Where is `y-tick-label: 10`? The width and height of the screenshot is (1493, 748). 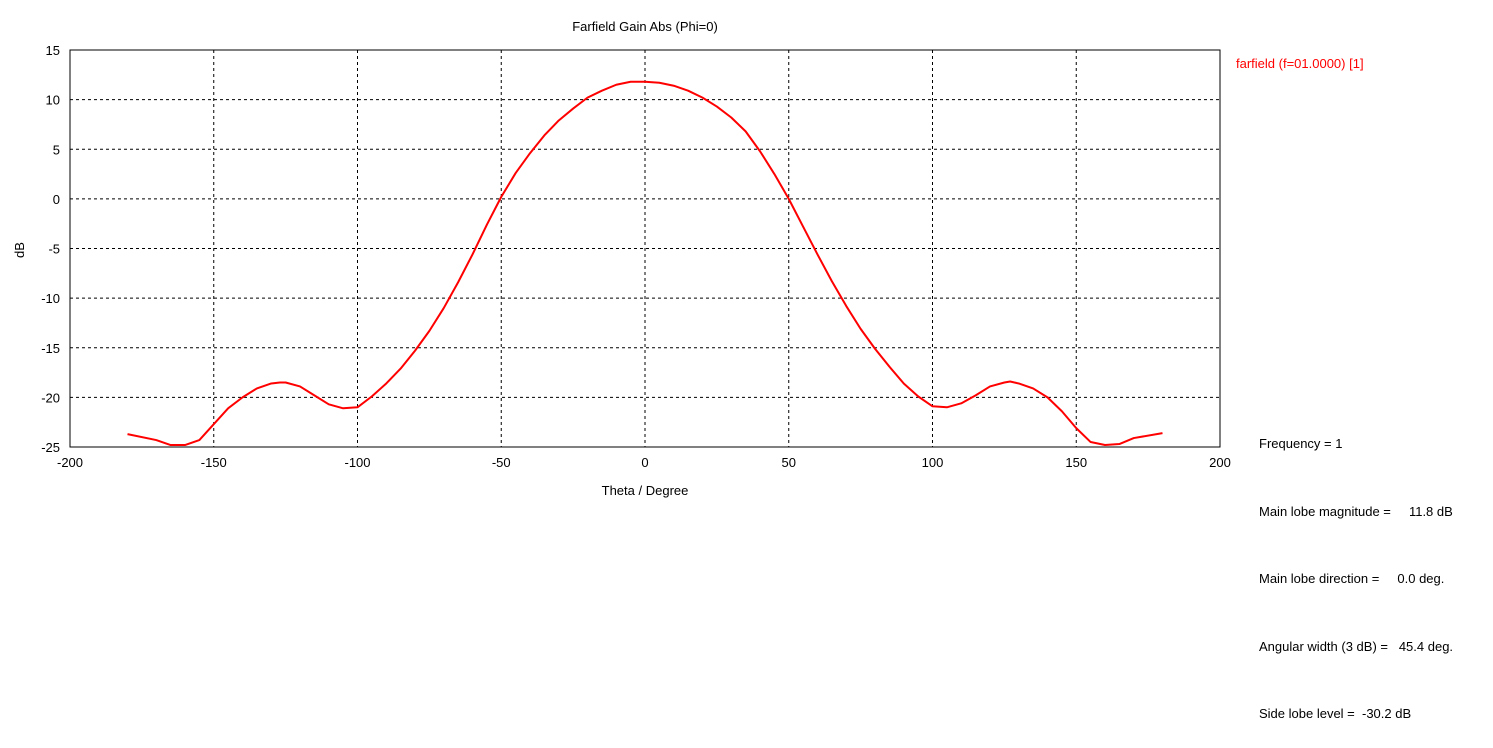 y-tick-label: 10 is located at coordinates (53, 100).